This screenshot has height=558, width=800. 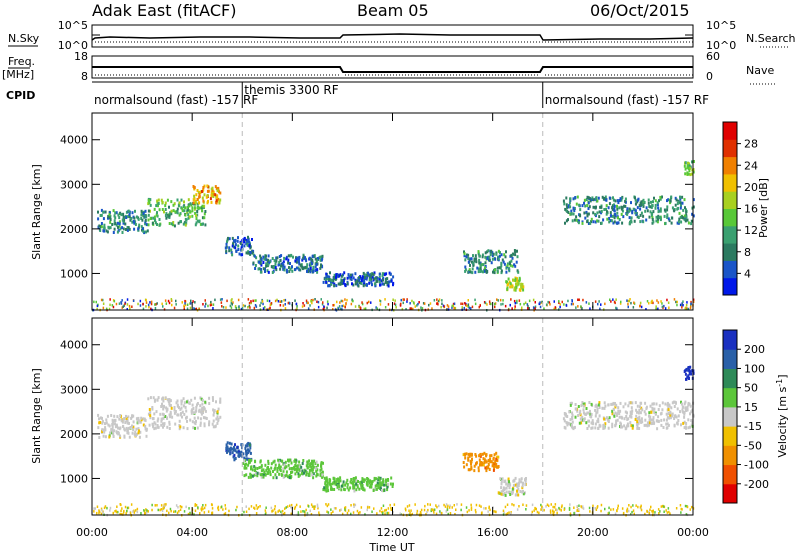 What do you see at coordinates (730, 131) in the screenshot?
I see `colorbar-swatch` at bounding box center [730, 131].